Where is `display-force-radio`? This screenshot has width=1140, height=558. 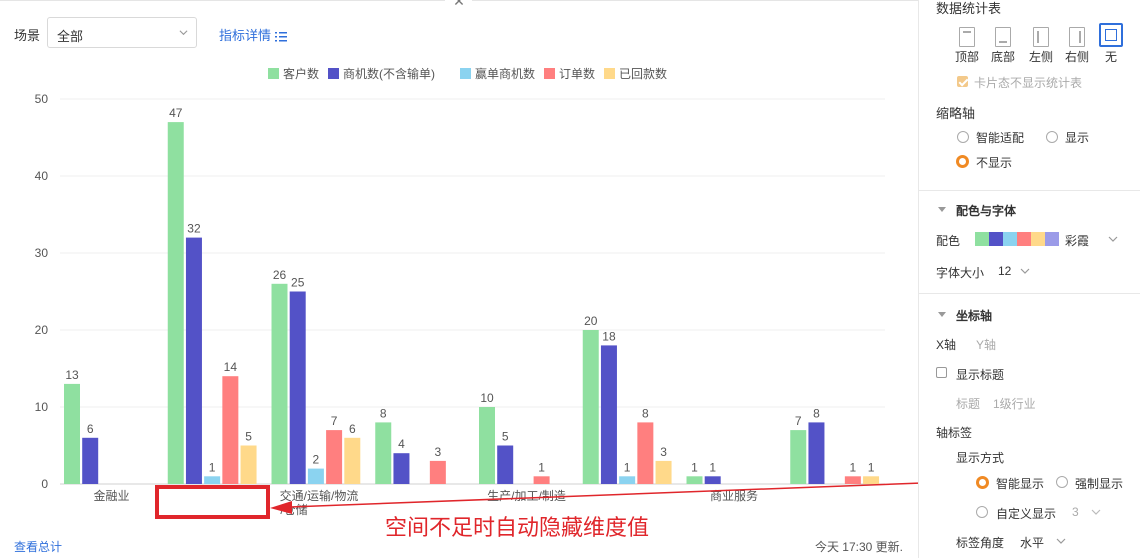 display-force-radio is located at coordinates (1062, 482).